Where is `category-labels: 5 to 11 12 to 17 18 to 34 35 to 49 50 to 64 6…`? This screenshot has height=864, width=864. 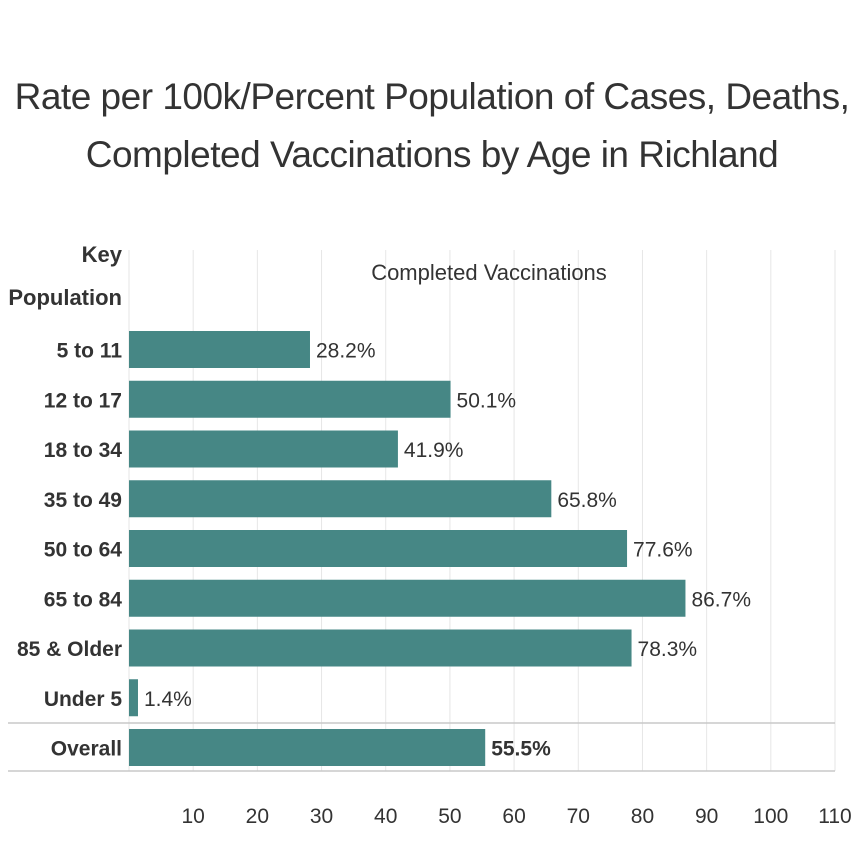 category-labels: 5 to 11 12 to 17 18 to 34 35 to 49 50 to 64 6… is located at coordinates (69, 550).